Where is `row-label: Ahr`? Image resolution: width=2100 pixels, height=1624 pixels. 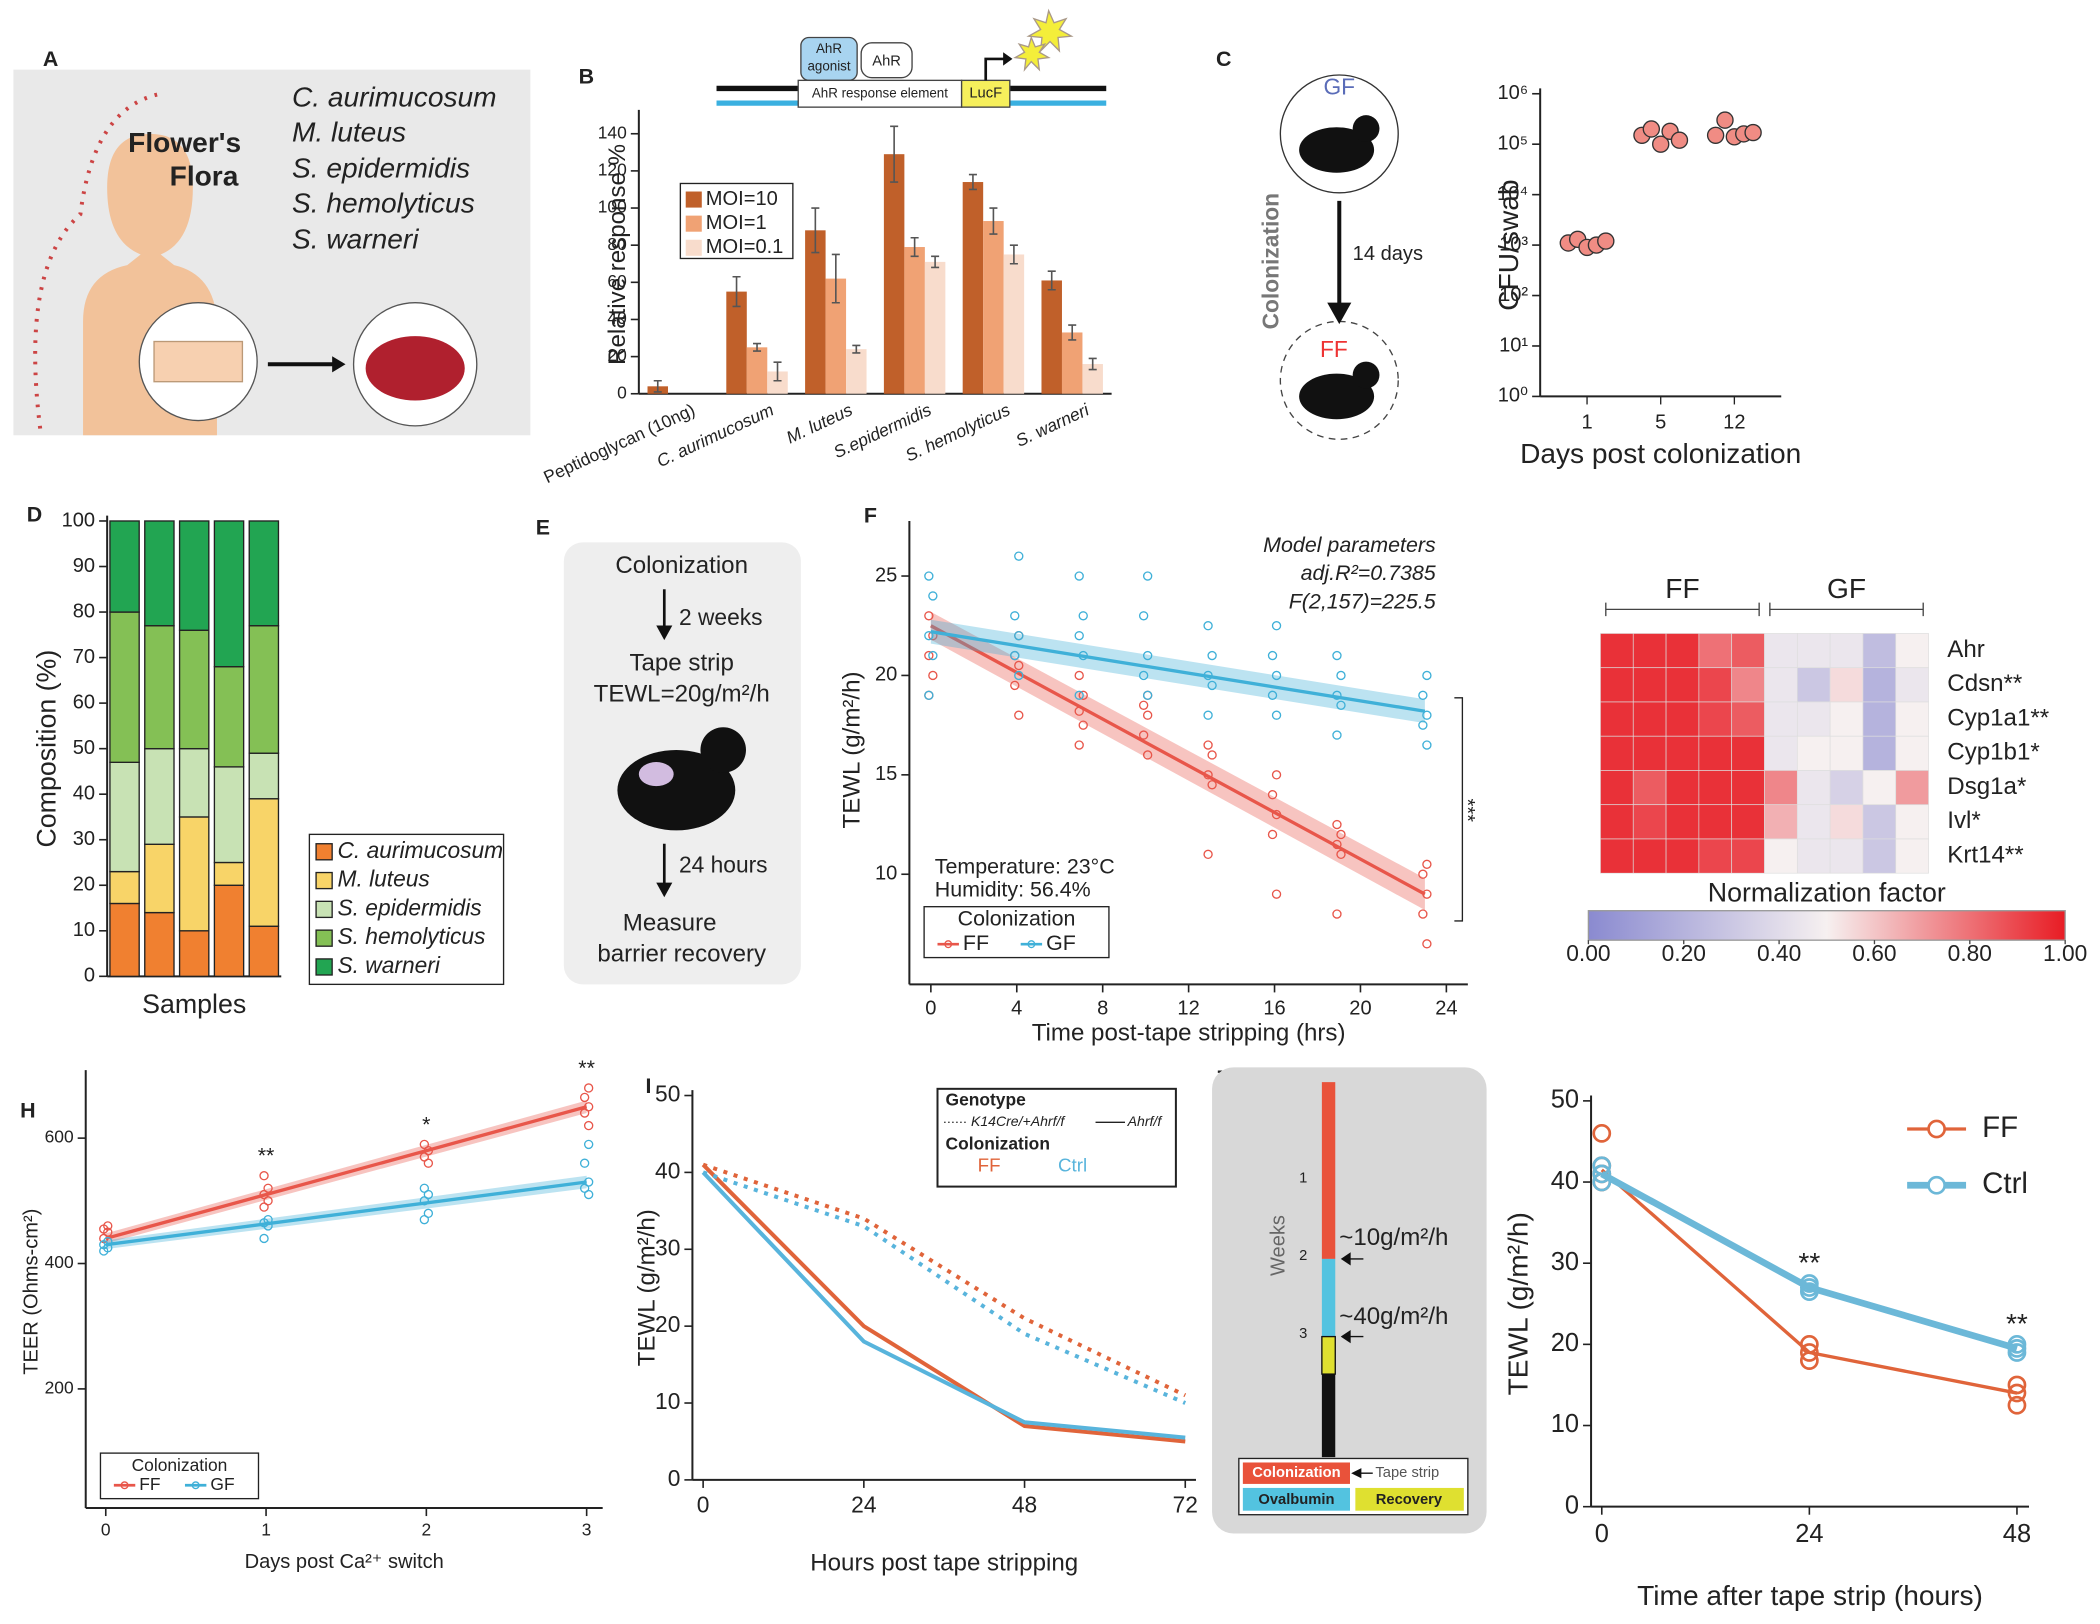 row-label: Ahr is located at coordinates (1966, 649).